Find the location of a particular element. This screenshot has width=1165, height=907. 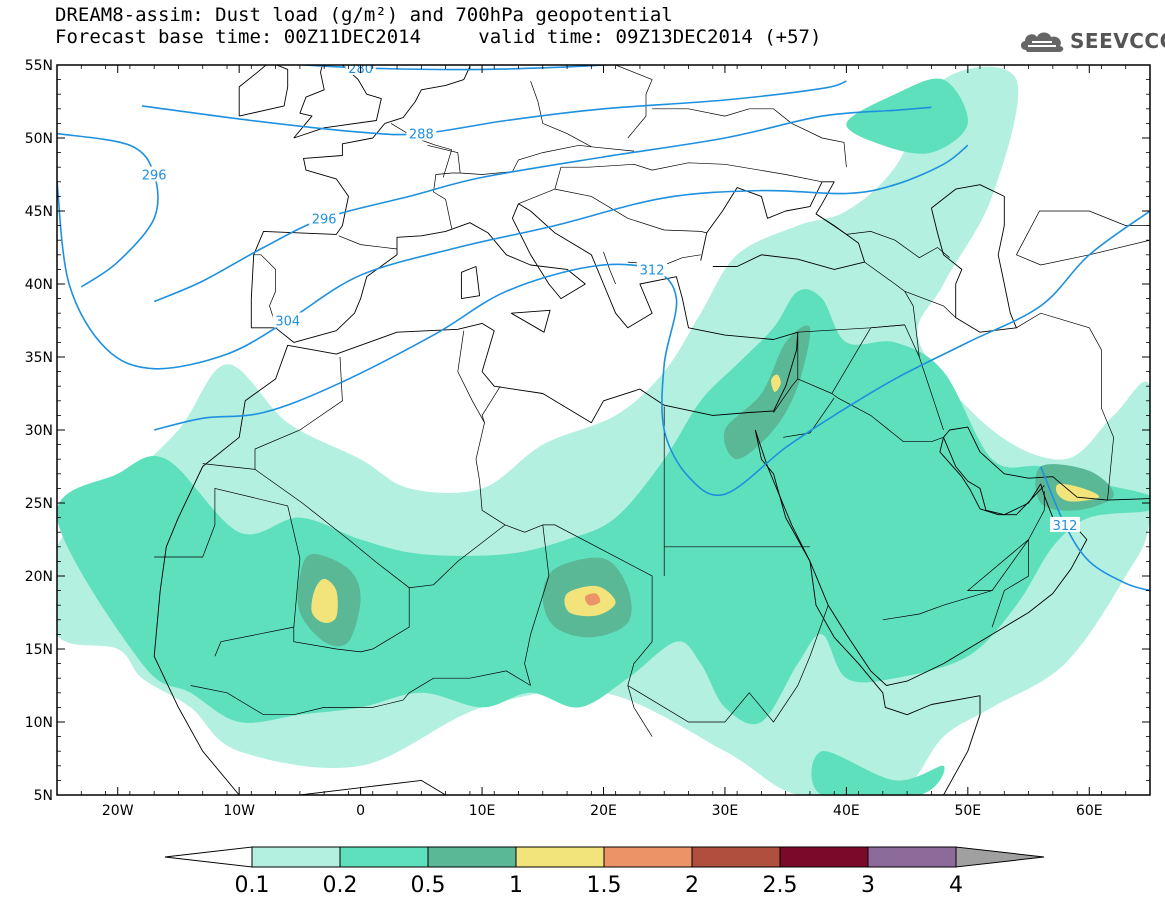

coastline-red-sea-west is located at coordinates (867, 612).